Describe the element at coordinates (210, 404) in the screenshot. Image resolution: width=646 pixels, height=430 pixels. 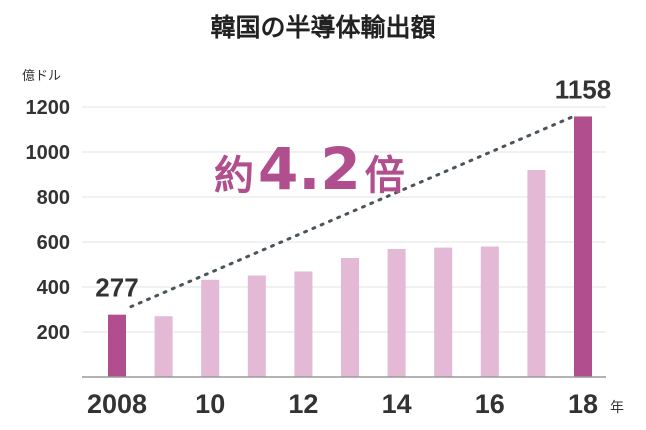
I see `x-tick-label: 10` at that location.